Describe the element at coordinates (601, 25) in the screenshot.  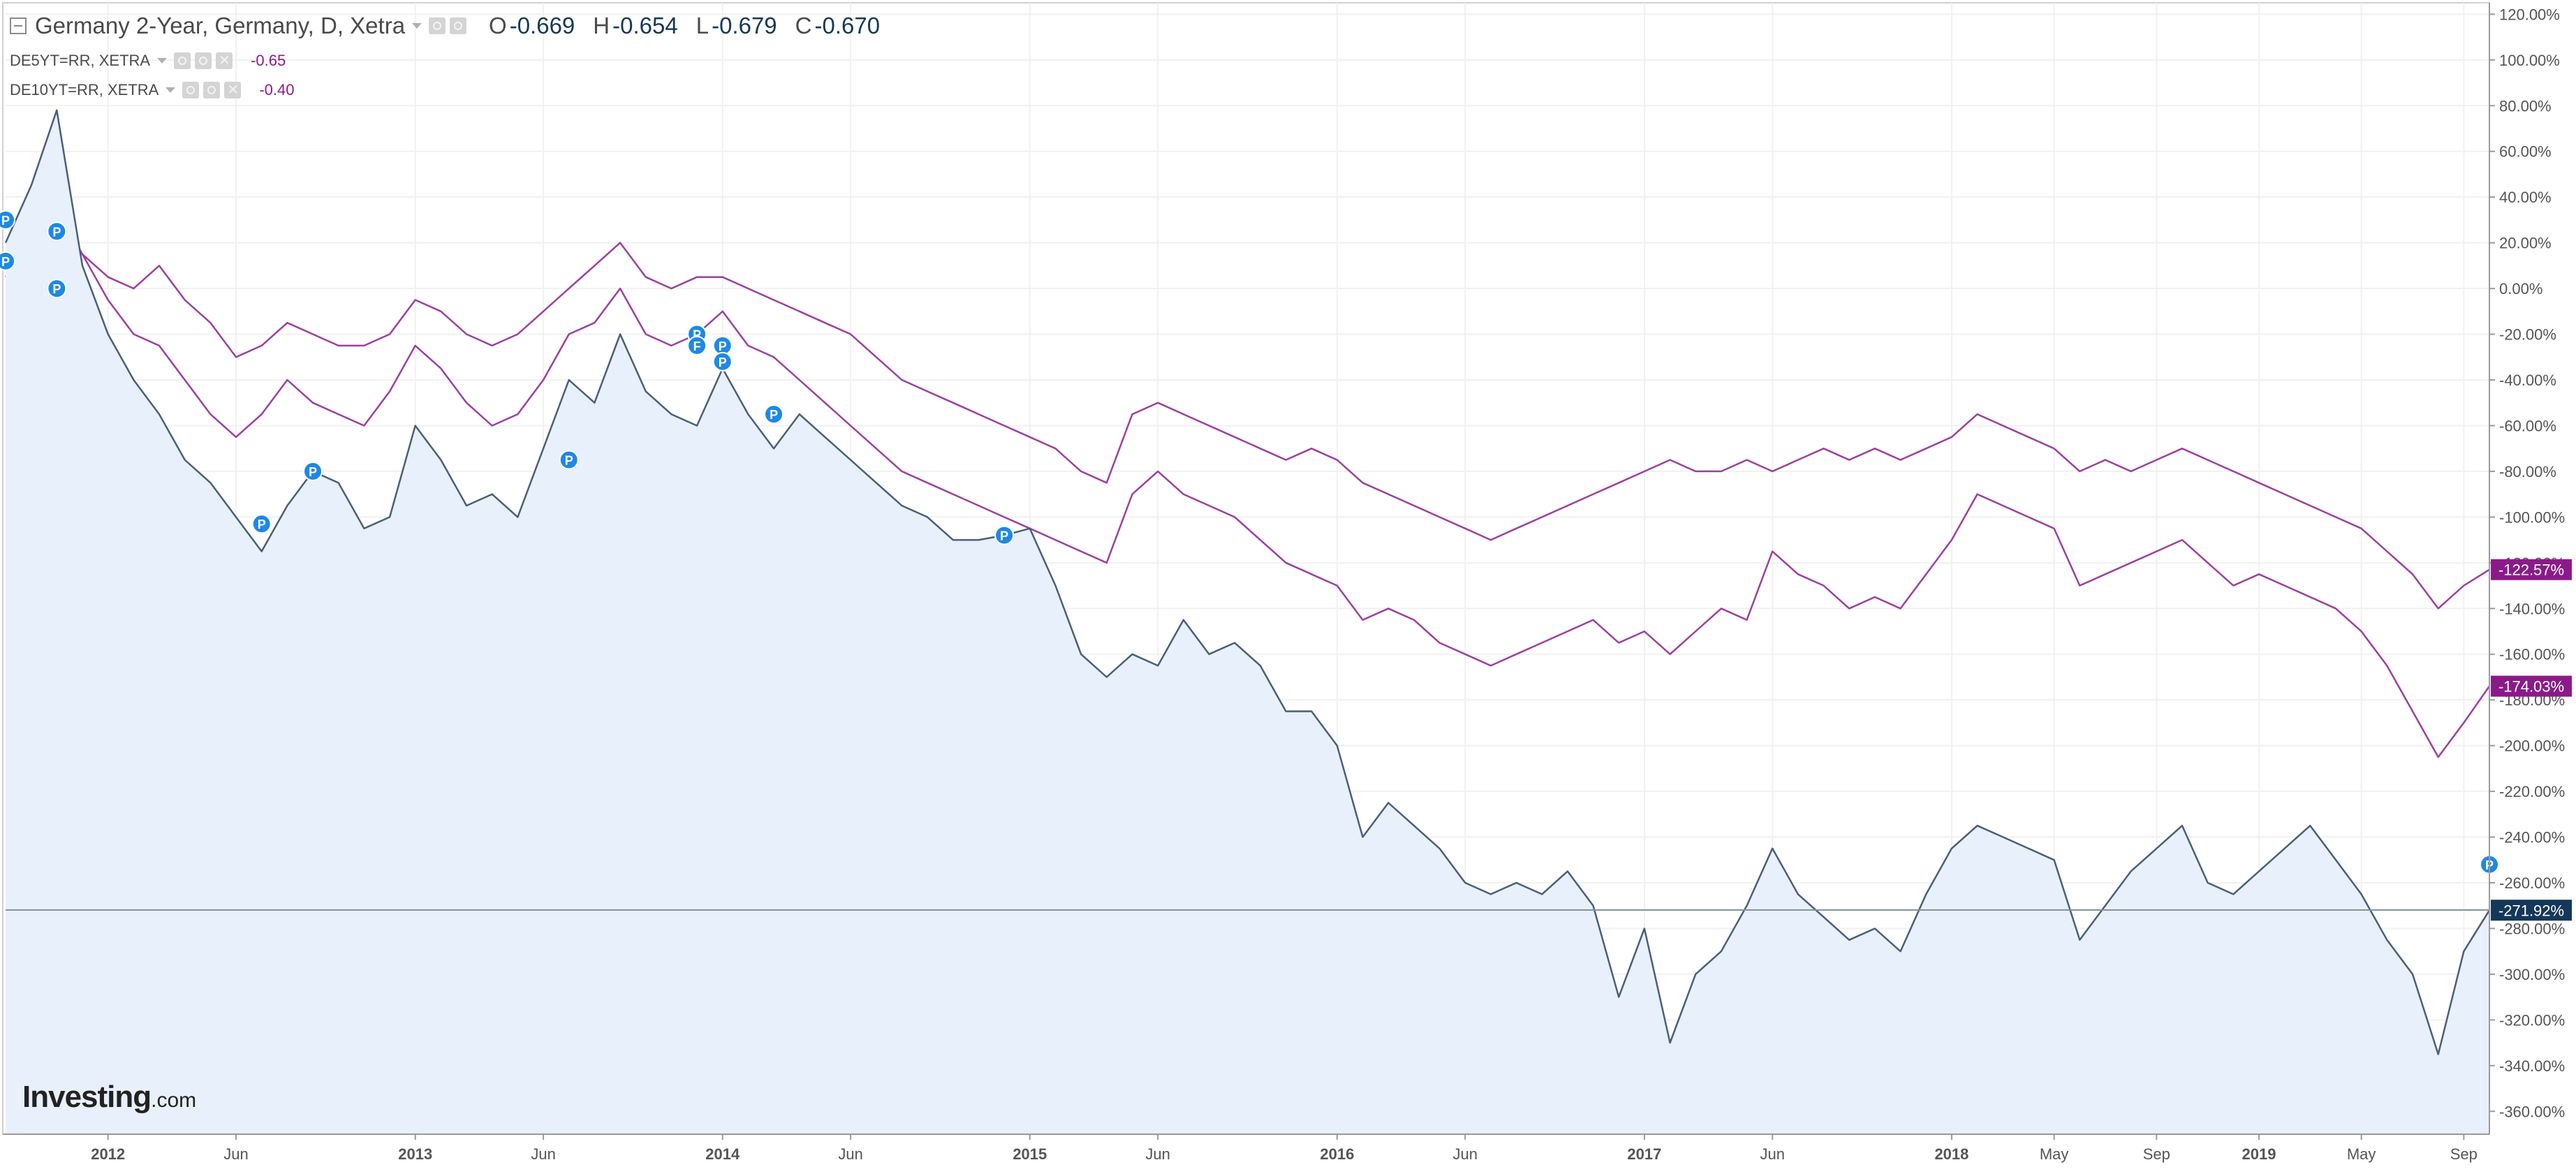
I see `ohlc-high-label: H` at that location.